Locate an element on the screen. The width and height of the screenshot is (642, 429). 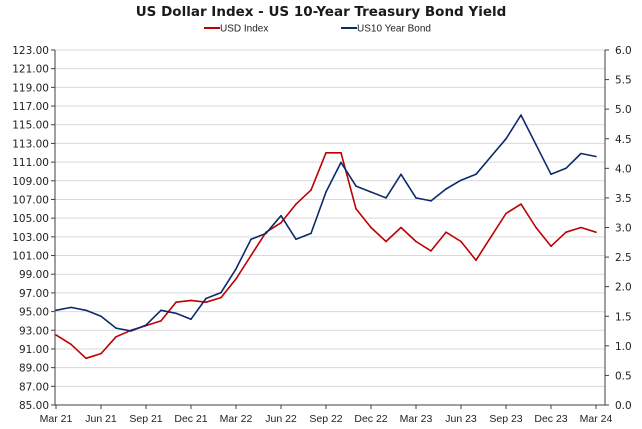
x-tick-label: Dec 22 is located at coordinates (370, 419).